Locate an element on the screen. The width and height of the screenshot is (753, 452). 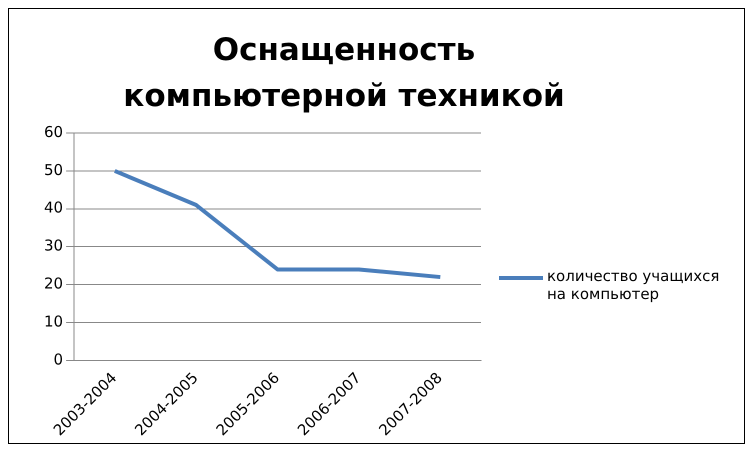
chart-title: Оснащенность компьютерной техникой is located at coordinates (344, 73).